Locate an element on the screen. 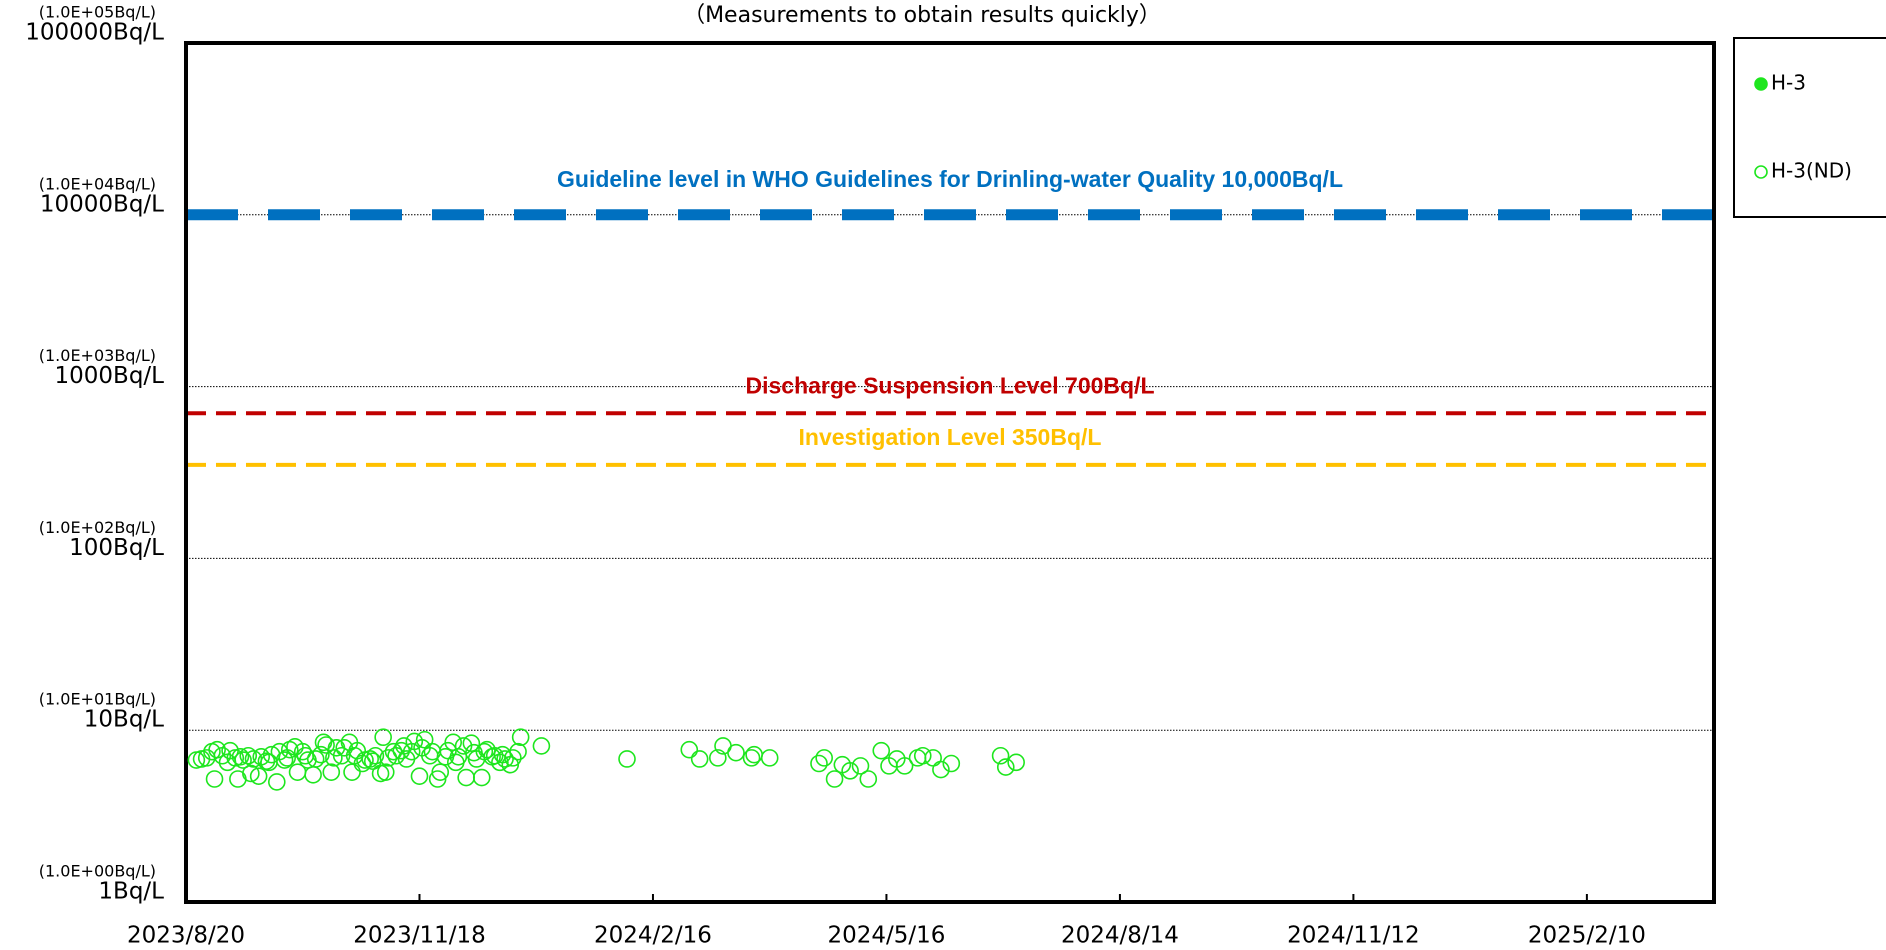 The height and width of the screenshot is (950, 1886). x-tick-label: 2024/2/16 is located at coordinates (653, 936).